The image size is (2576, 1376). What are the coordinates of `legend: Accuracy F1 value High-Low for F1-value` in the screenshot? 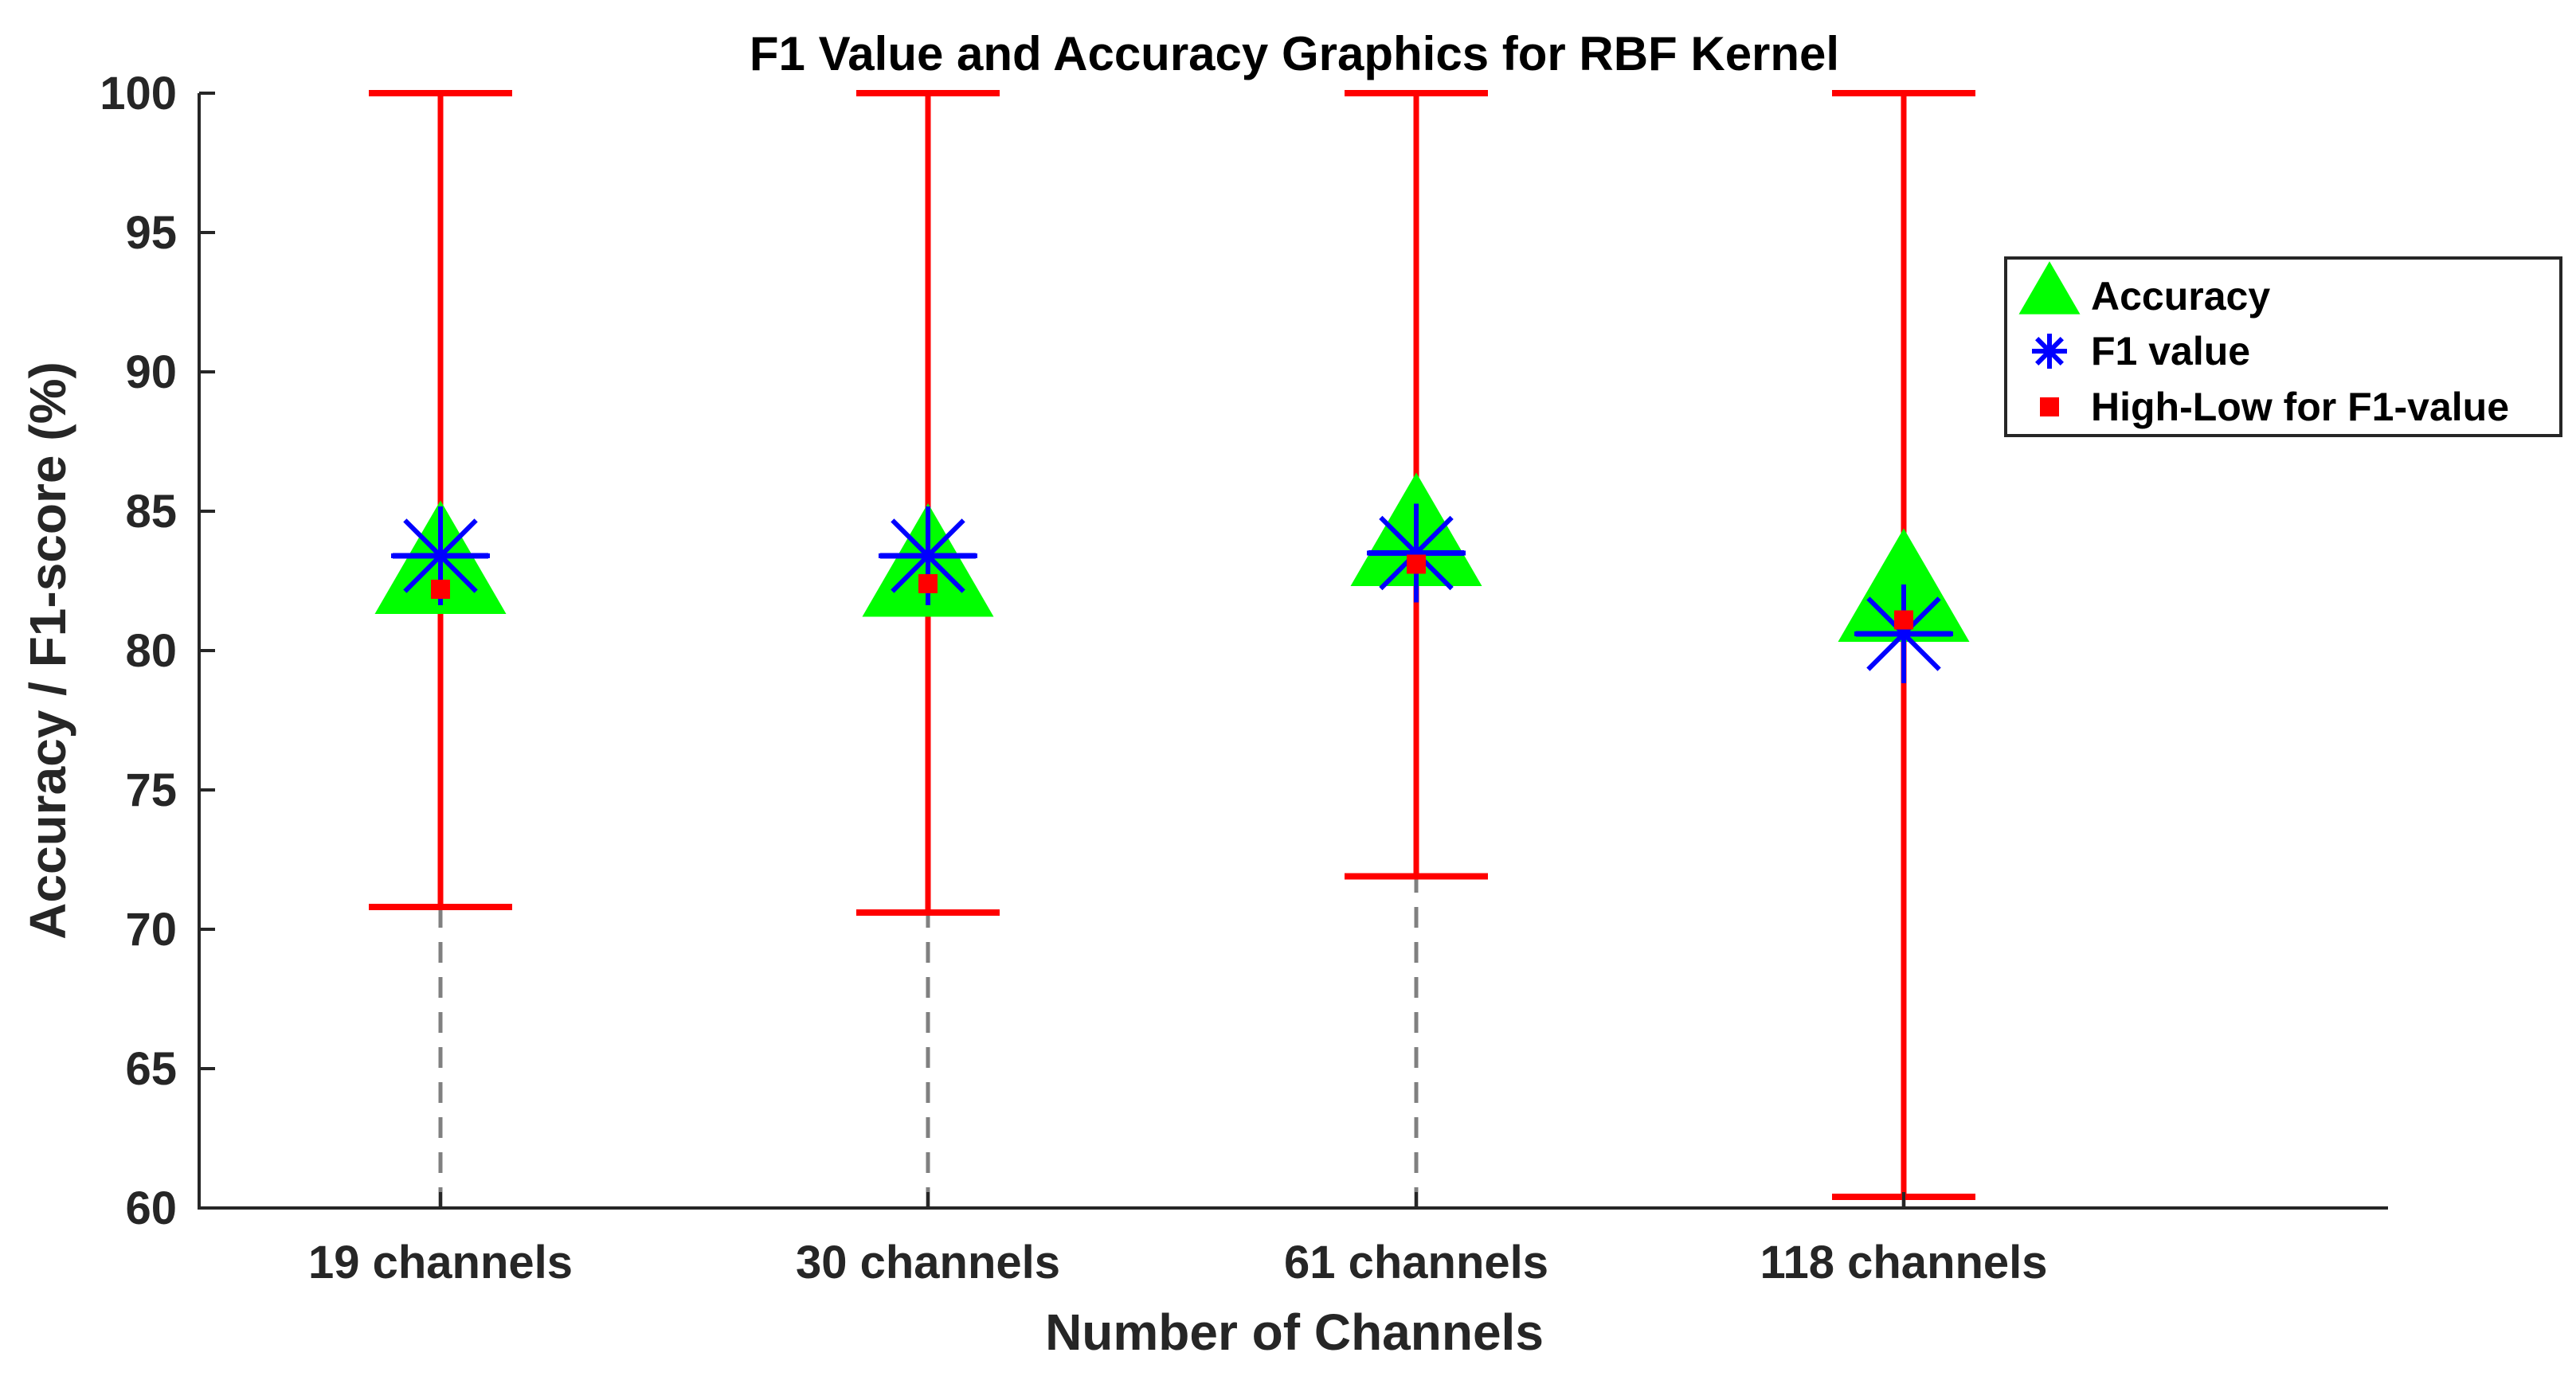 It's located at (2283, 346).